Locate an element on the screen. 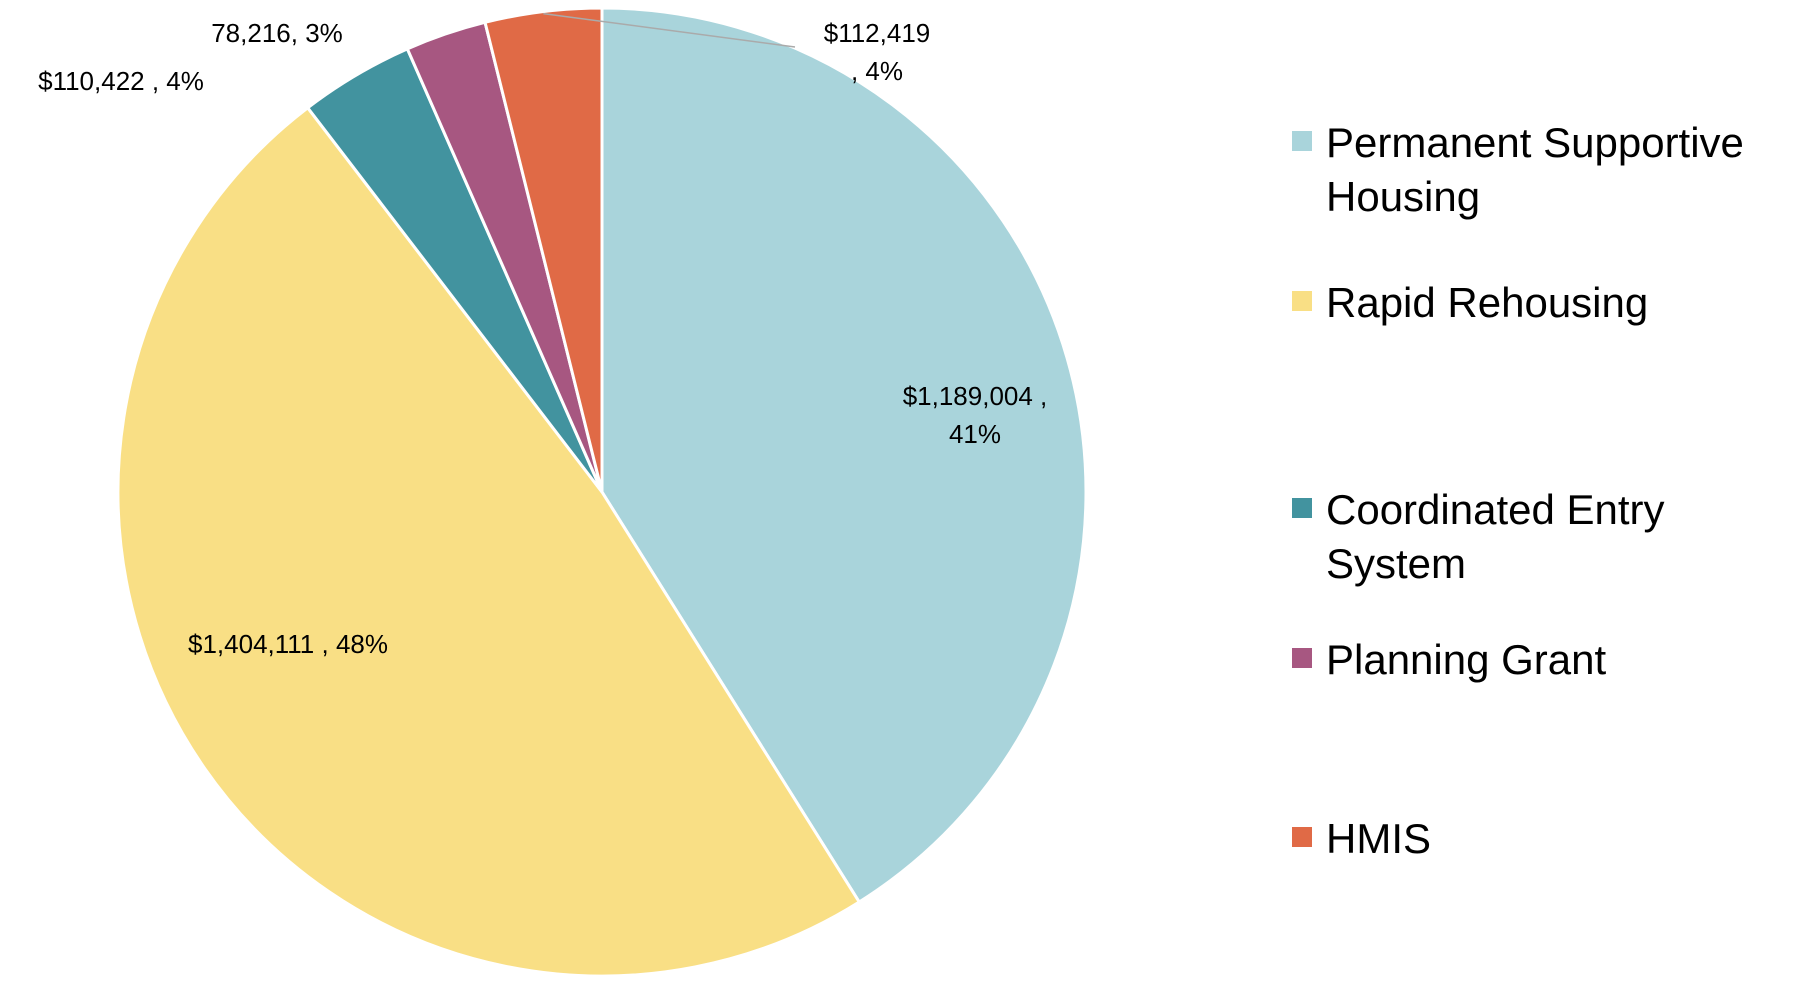 Image resolution: width=1800 pixels, height=981 pixels. legend-label: Coordinated Entry System is located at coordinates (1495, 536).